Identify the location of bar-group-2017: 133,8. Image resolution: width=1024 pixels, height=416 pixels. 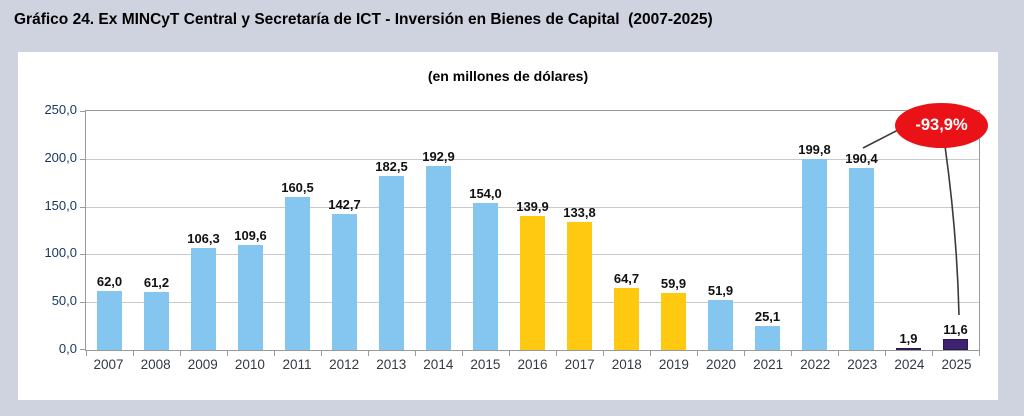
(579, 230).